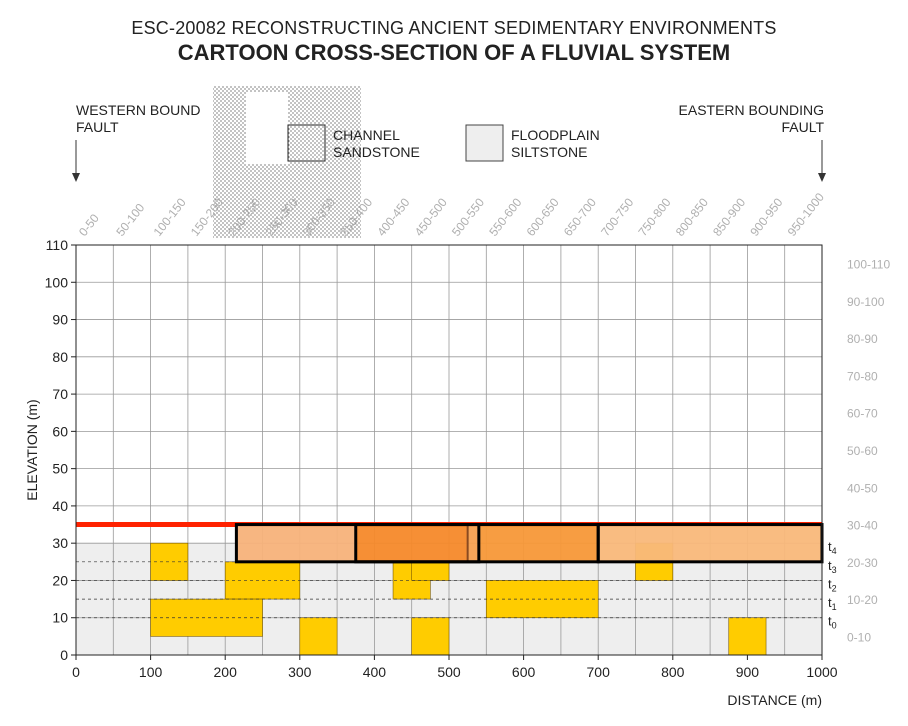 Image resolution: width=908 pixels, height=726 pixels. What do you see at coordinates (375, 672) in the screenshot?
I see `x-tick-label: 400` at bounding box center [375, 672].